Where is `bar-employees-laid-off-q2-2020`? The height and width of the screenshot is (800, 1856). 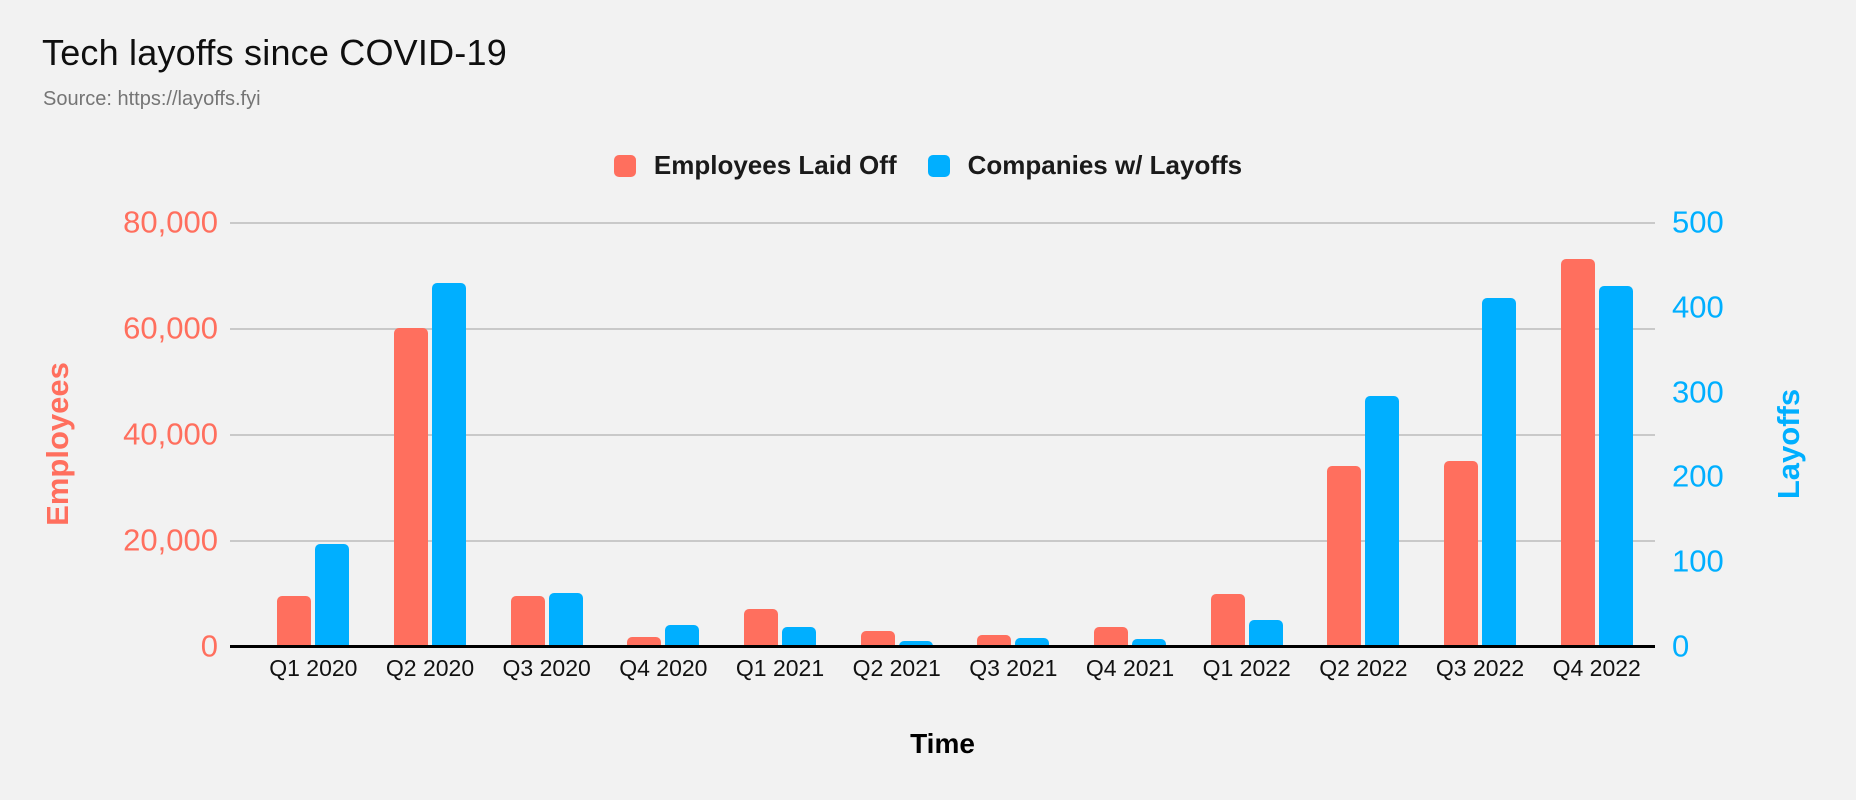
bar-employees-laid-off-q2-2020 is located at coordinates (411, 487).